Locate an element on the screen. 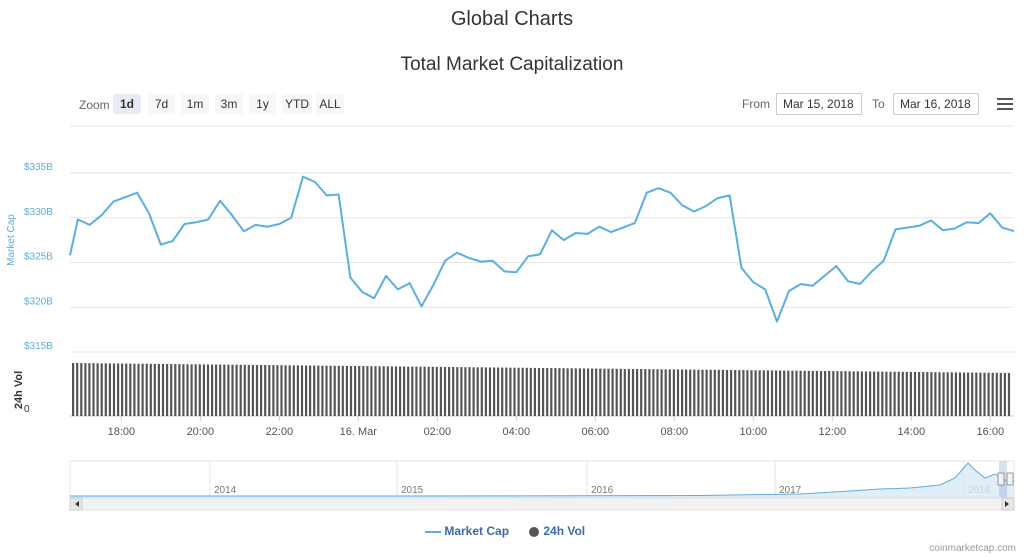 The width and height of the screenshot is (1024, 557). zoom-1y-button: 1y is located at coordinates (262, 104).